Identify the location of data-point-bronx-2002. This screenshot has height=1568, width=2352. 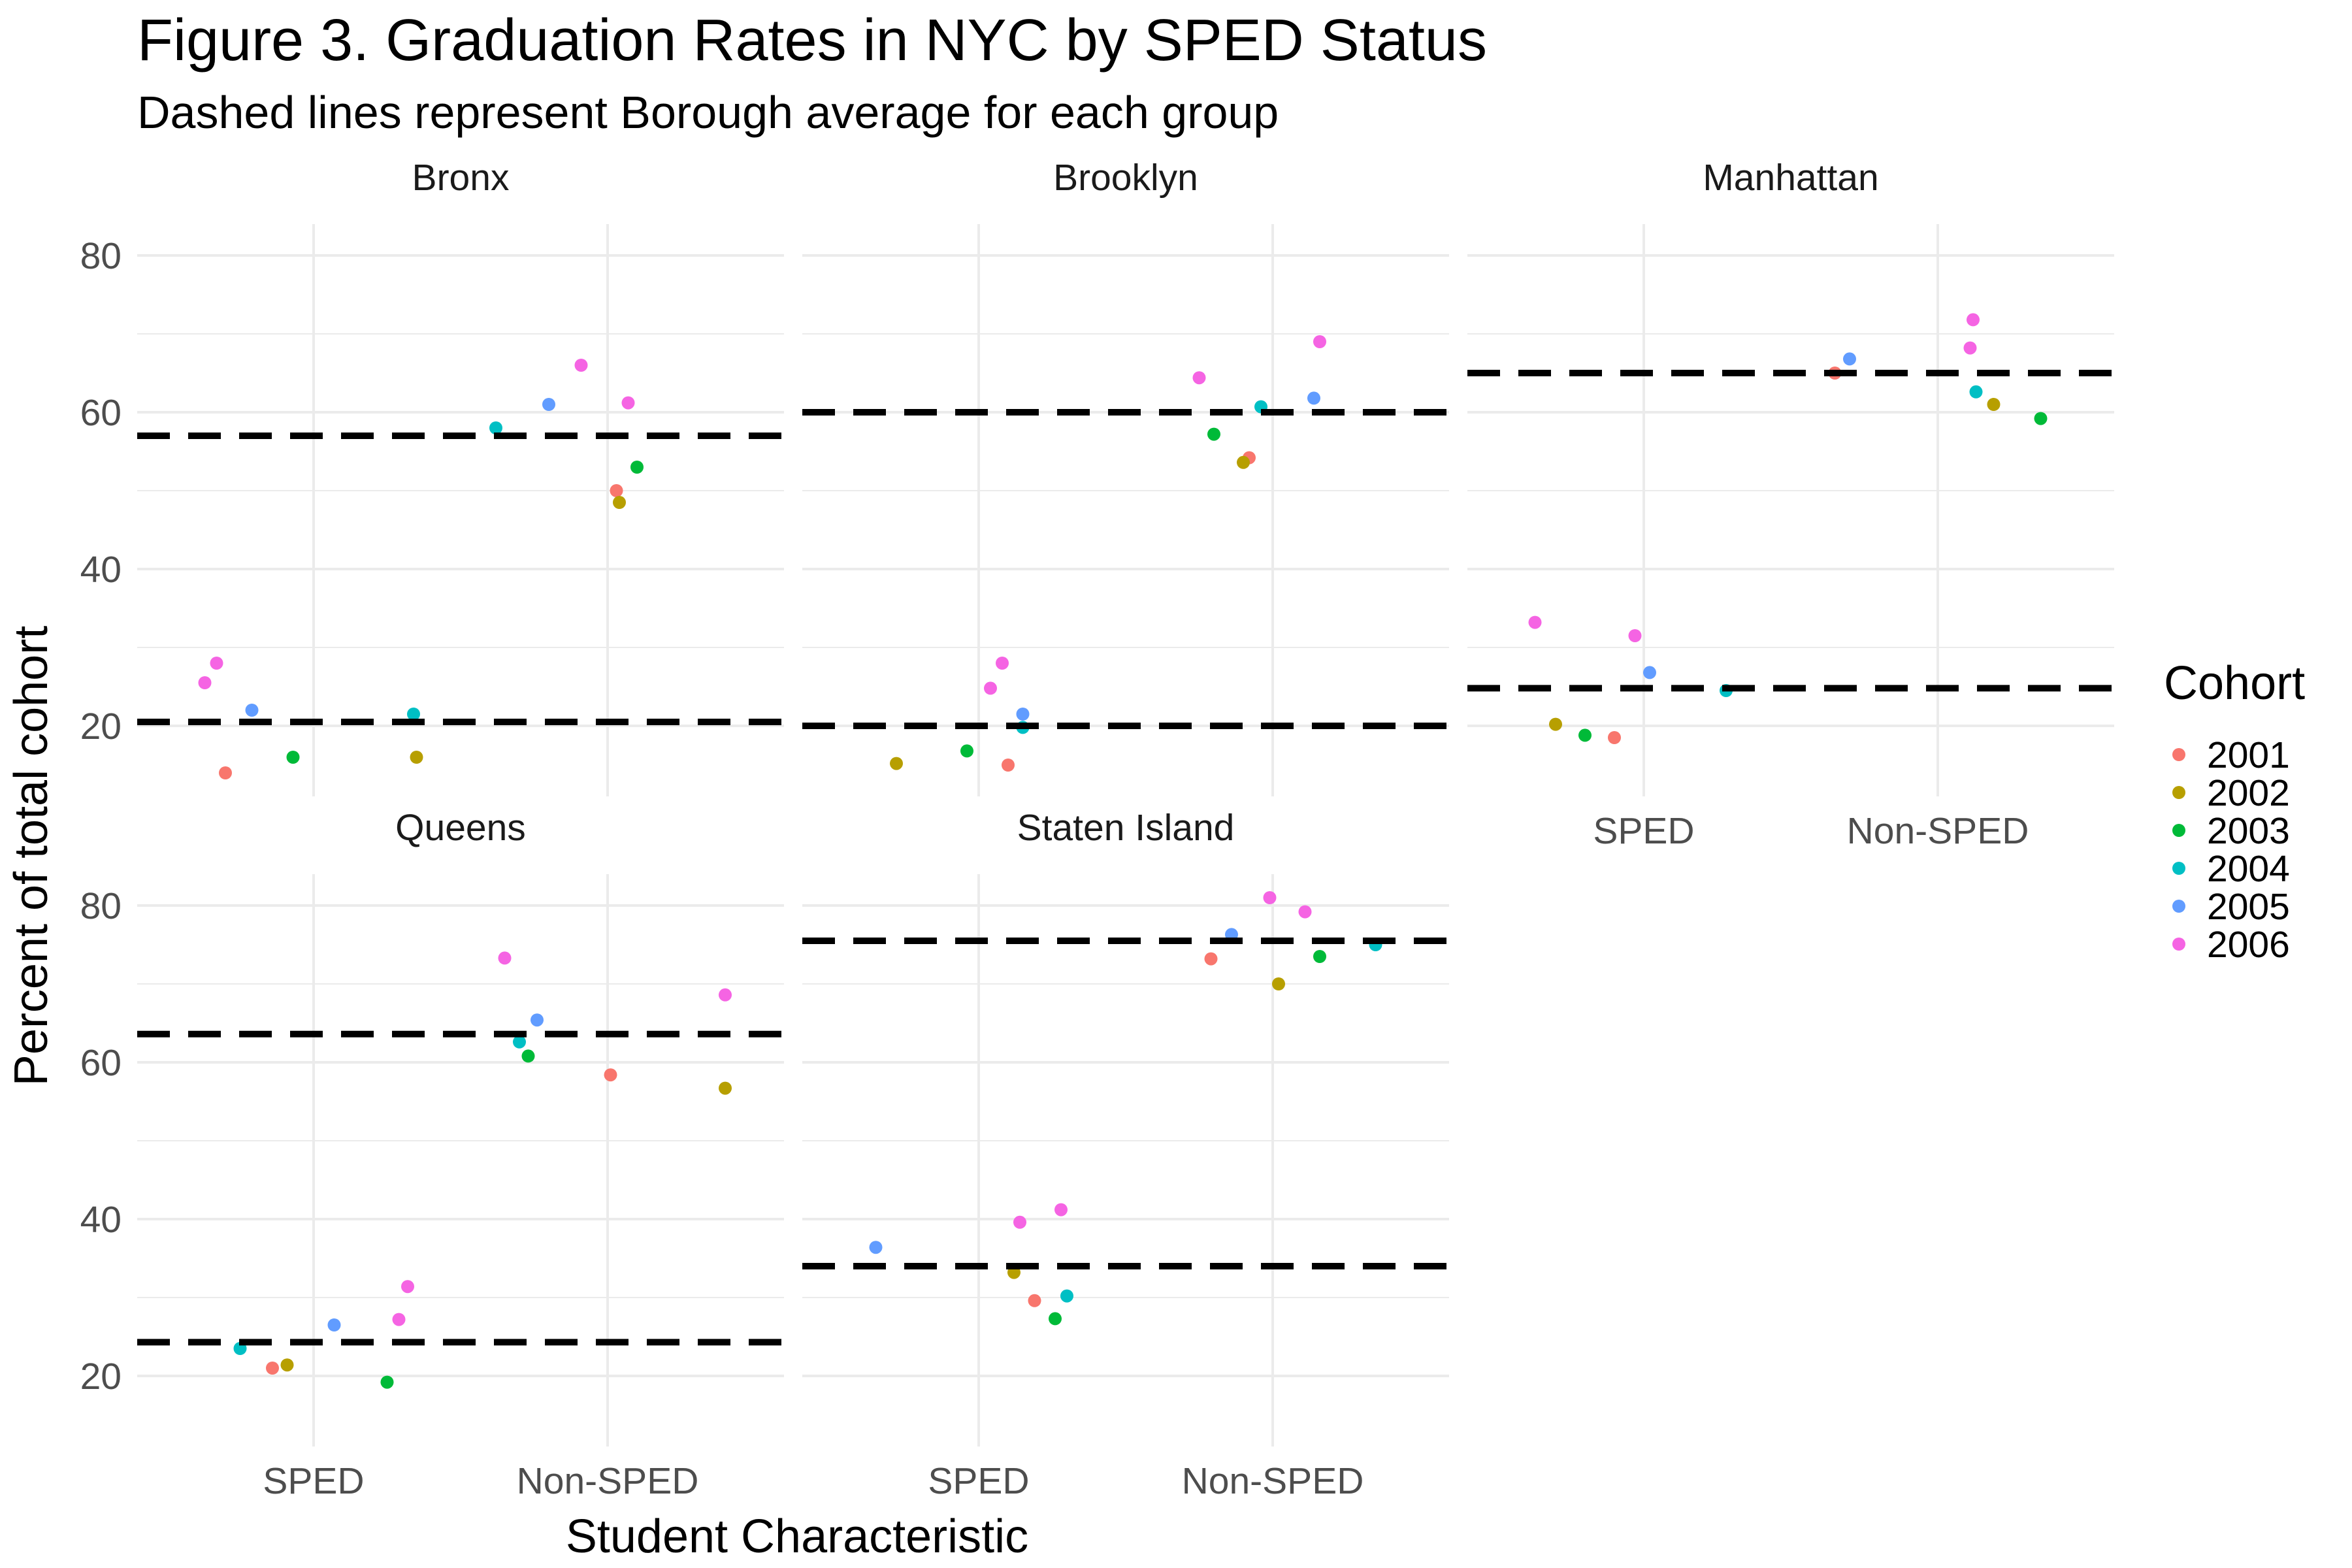
(619, 502).